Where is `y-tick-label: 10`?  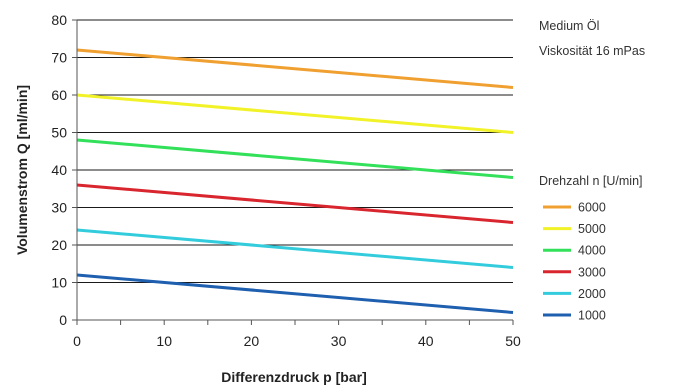
y-tick-label: 10 is located at coordinates (59, 283).